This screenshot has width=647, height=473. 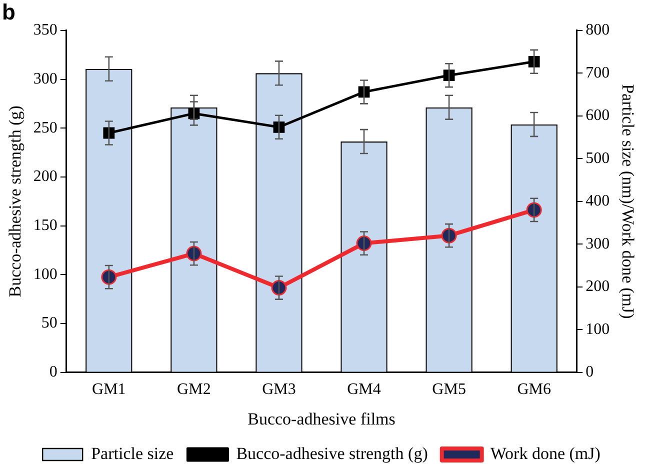 What do you see at coordinates (45, 30) in the screenshot?
I see `y-tick-label: 350` at bounding box center [45, 30].